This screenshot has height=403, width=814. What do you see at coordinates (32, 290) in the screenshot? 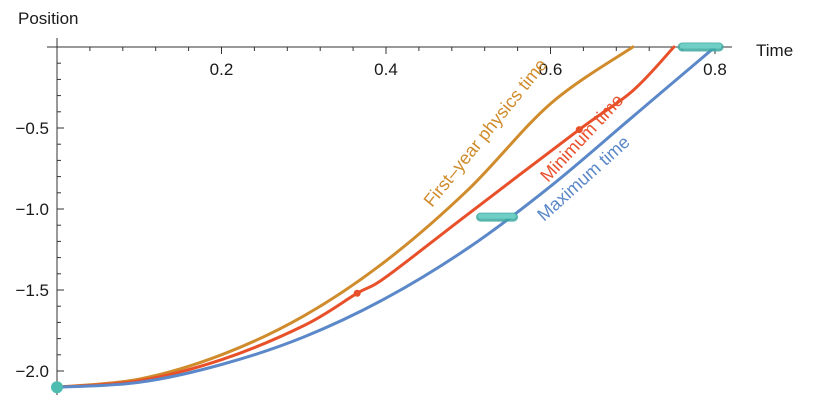
I see `y-tick-label: −1.5` at bounding box center [32, 290].